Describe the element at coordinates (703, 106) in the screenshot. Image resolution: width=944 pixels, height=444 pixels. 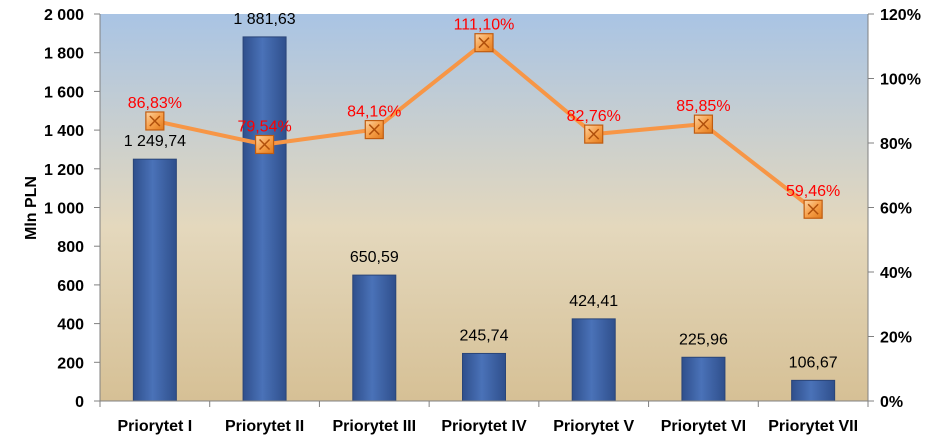
I see `line-value-label: 85,85%` at that location.